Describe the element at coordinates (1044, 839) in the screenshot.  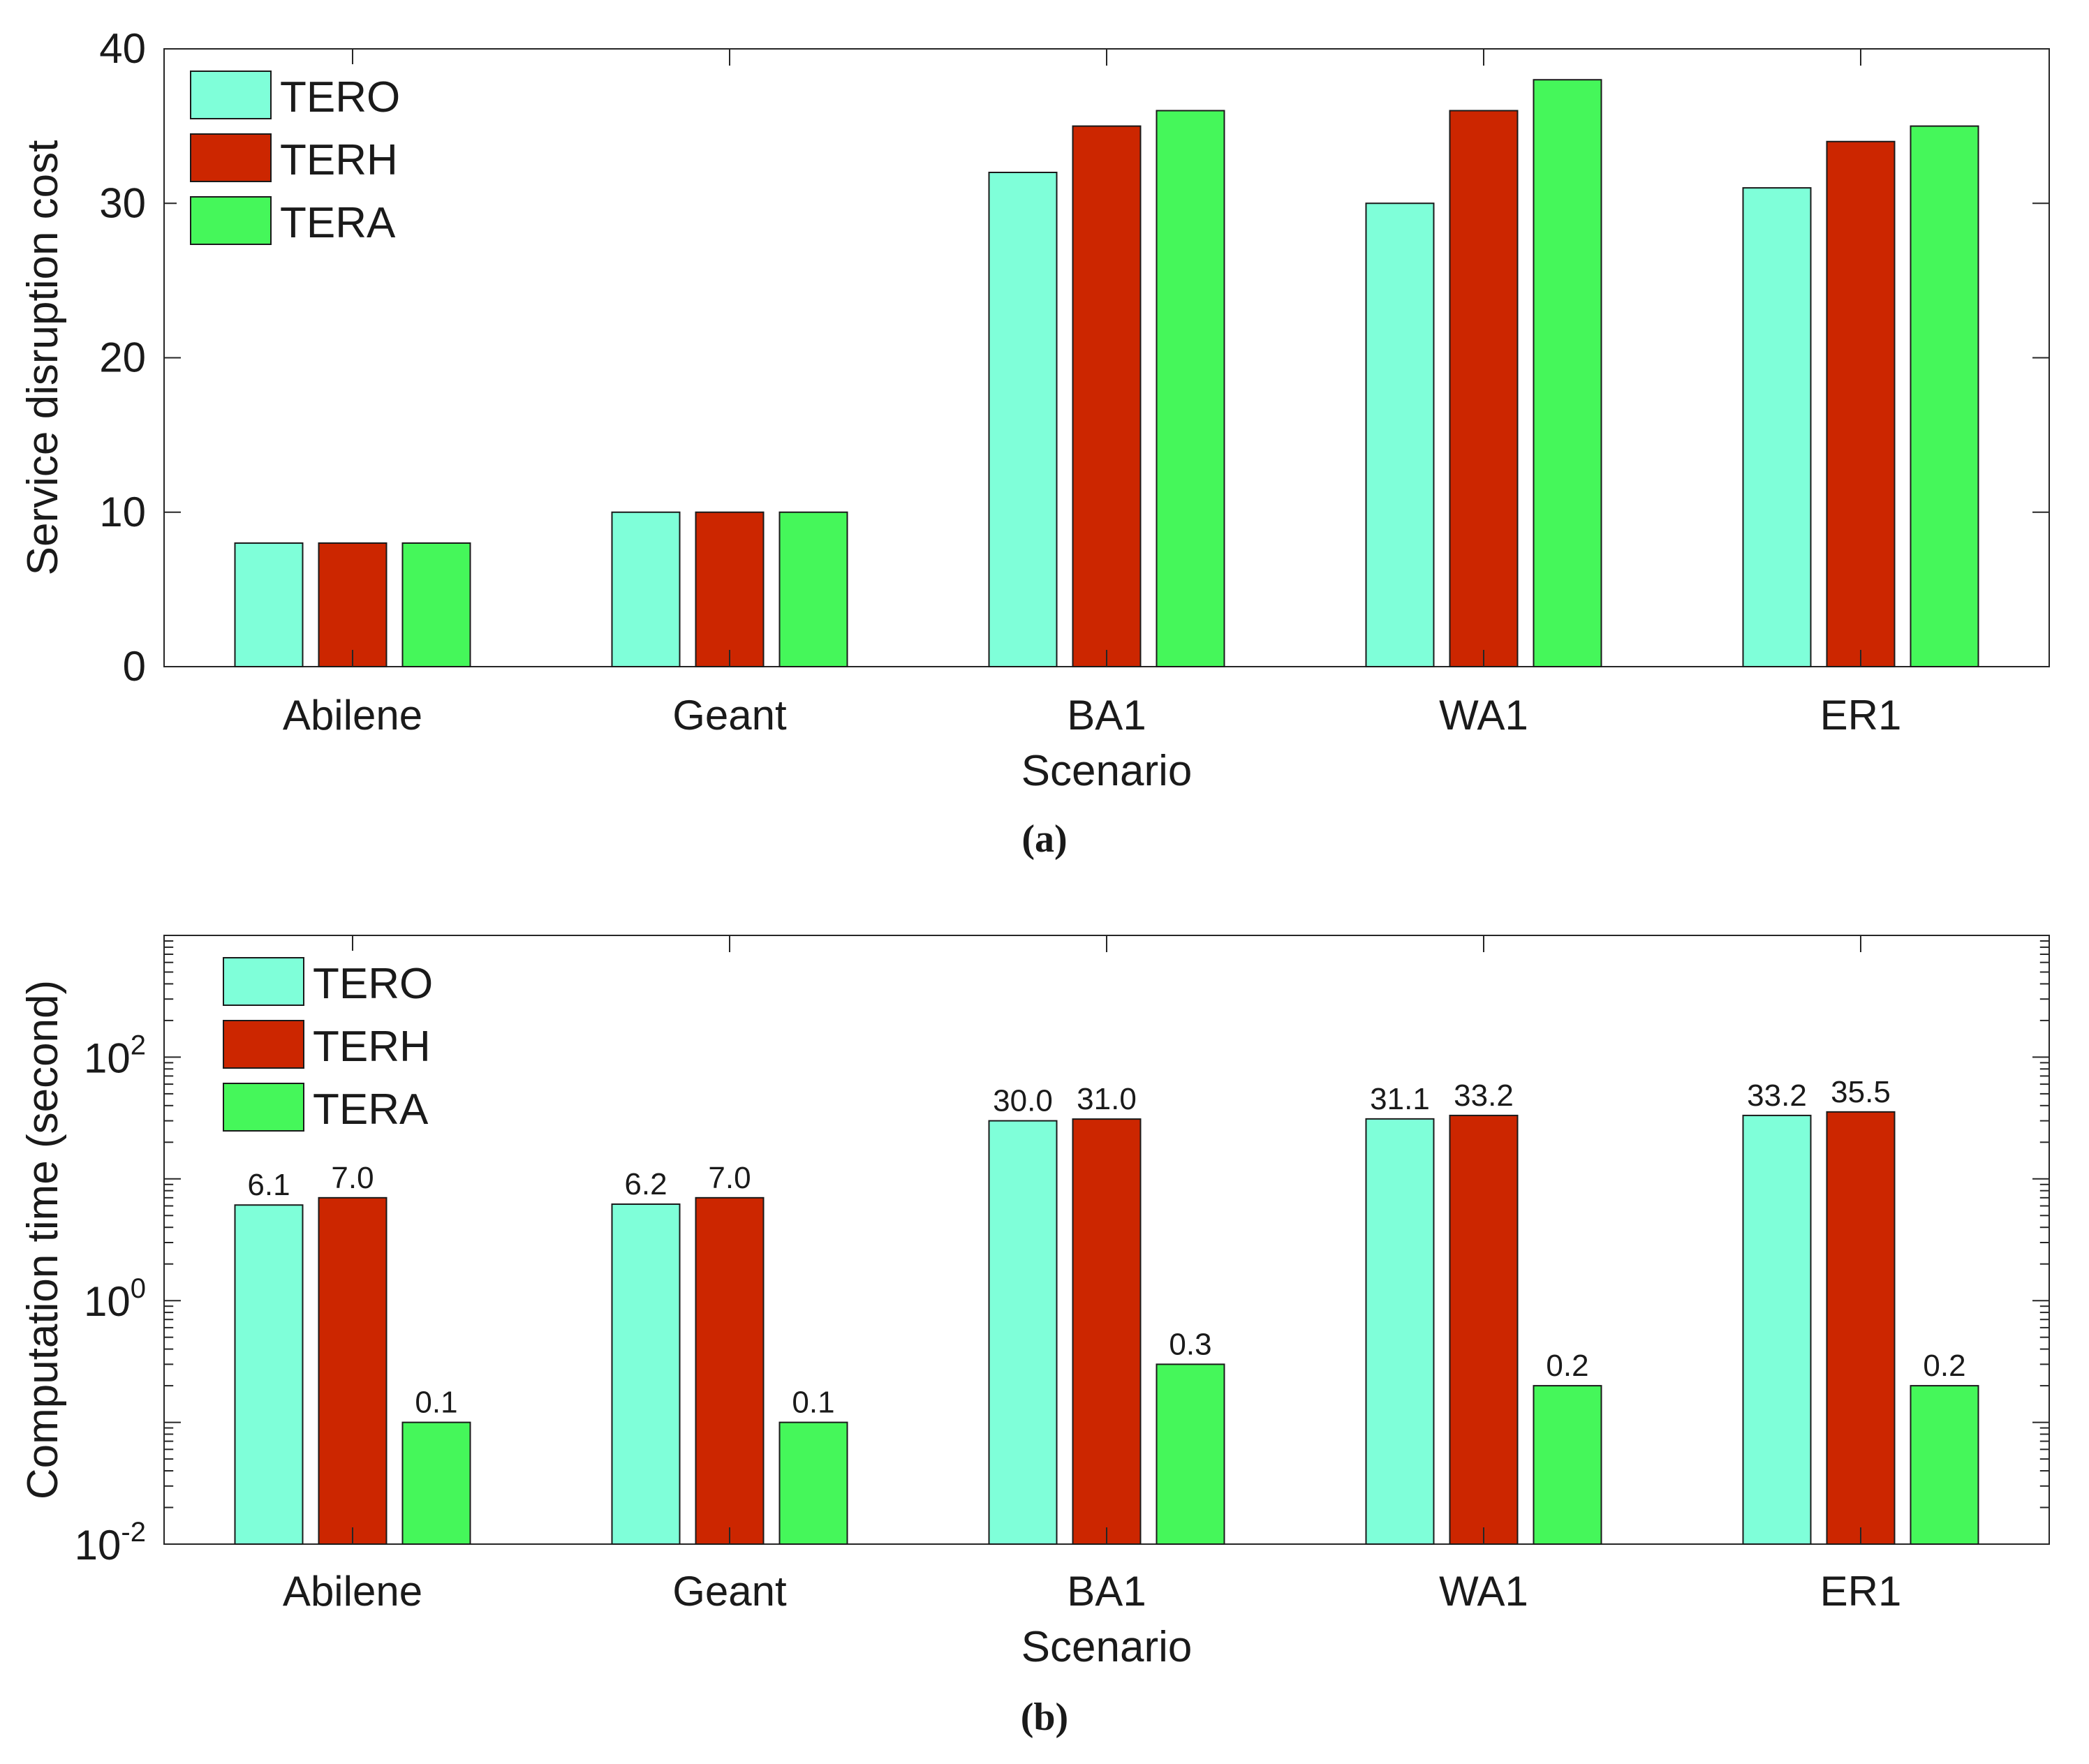
I see `panel-caption: (a)` at that location.